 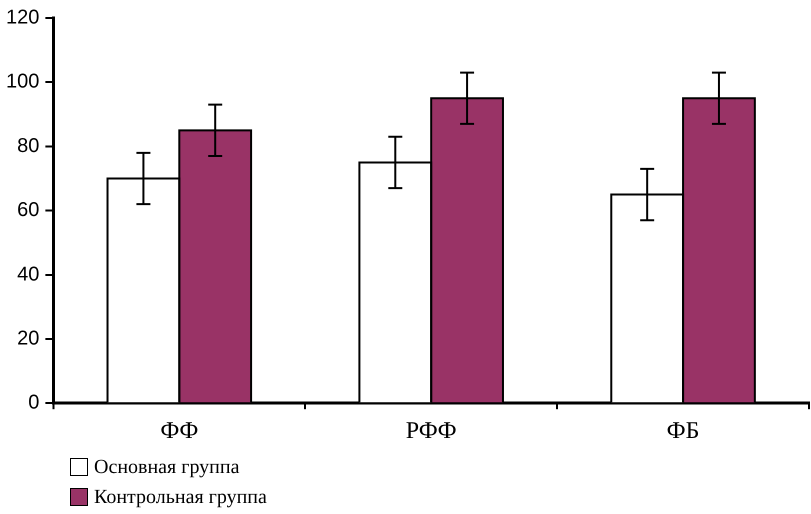 What do you see at coordinates (431, 431) in the screenshot?
I see `x-tick-label: РФФ` at bounding box center [431, 431].